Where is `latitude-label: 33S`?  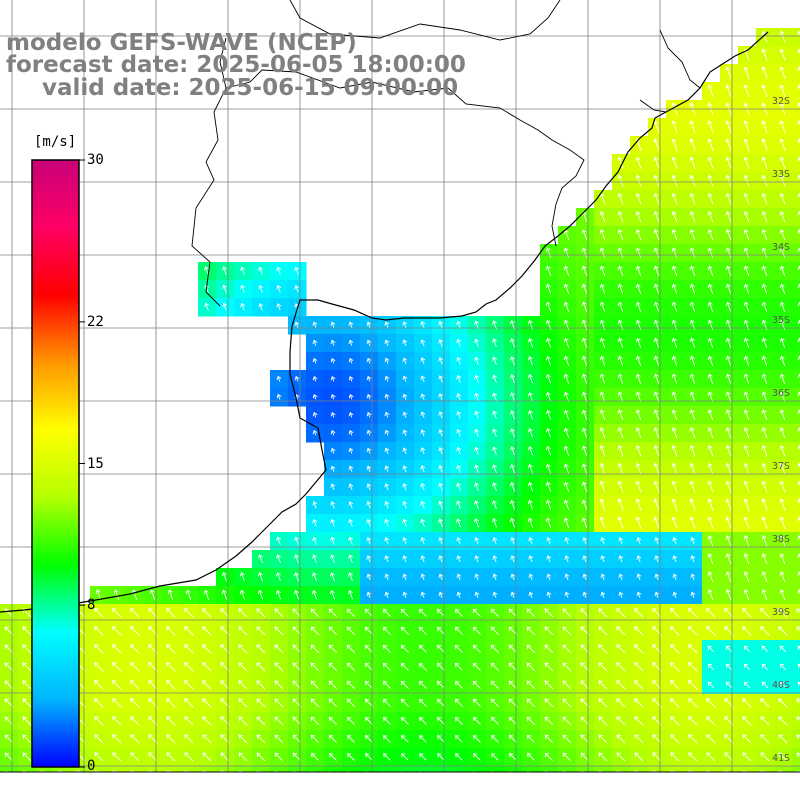
latitude-label: 33S is located at coordinates (781, 174).